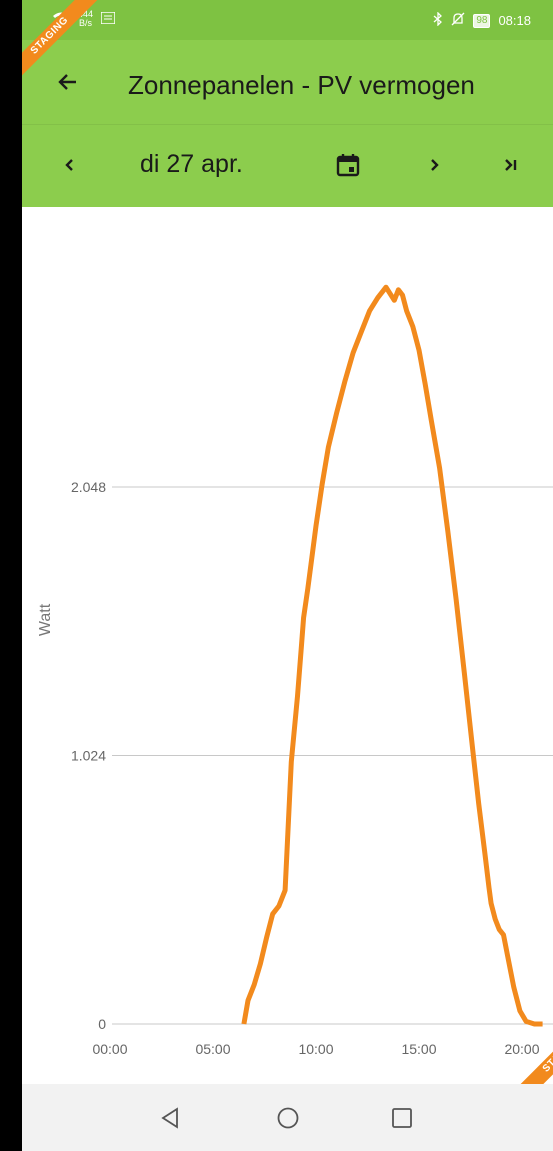  Describe the element at coordinates (418, 1049) in the screenshot. I see `x-tick-label: 15:00` at that location.